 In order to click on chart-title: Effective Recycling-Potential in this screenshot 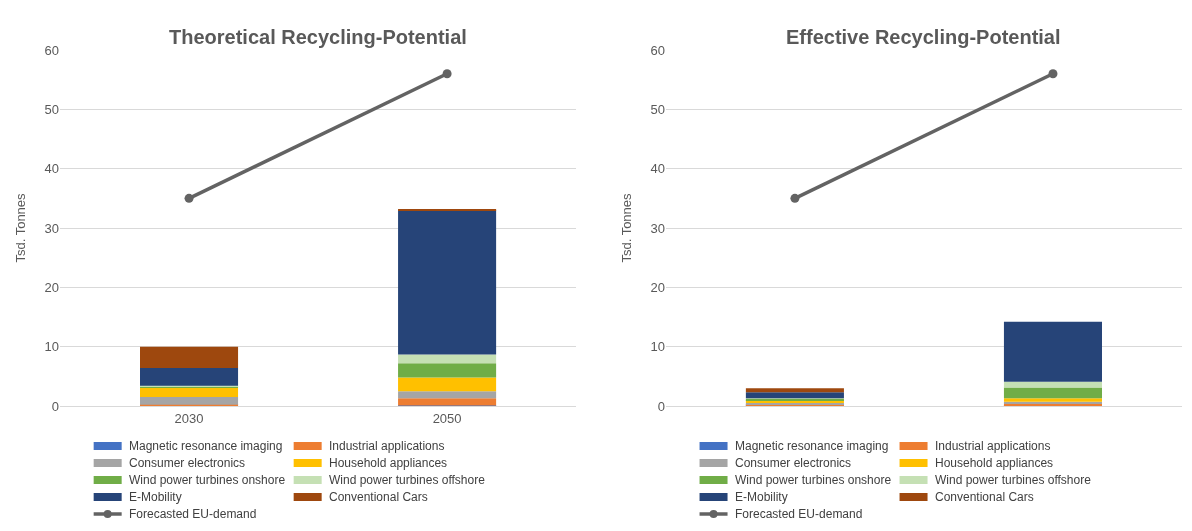, I will do `click(923, 37)`.